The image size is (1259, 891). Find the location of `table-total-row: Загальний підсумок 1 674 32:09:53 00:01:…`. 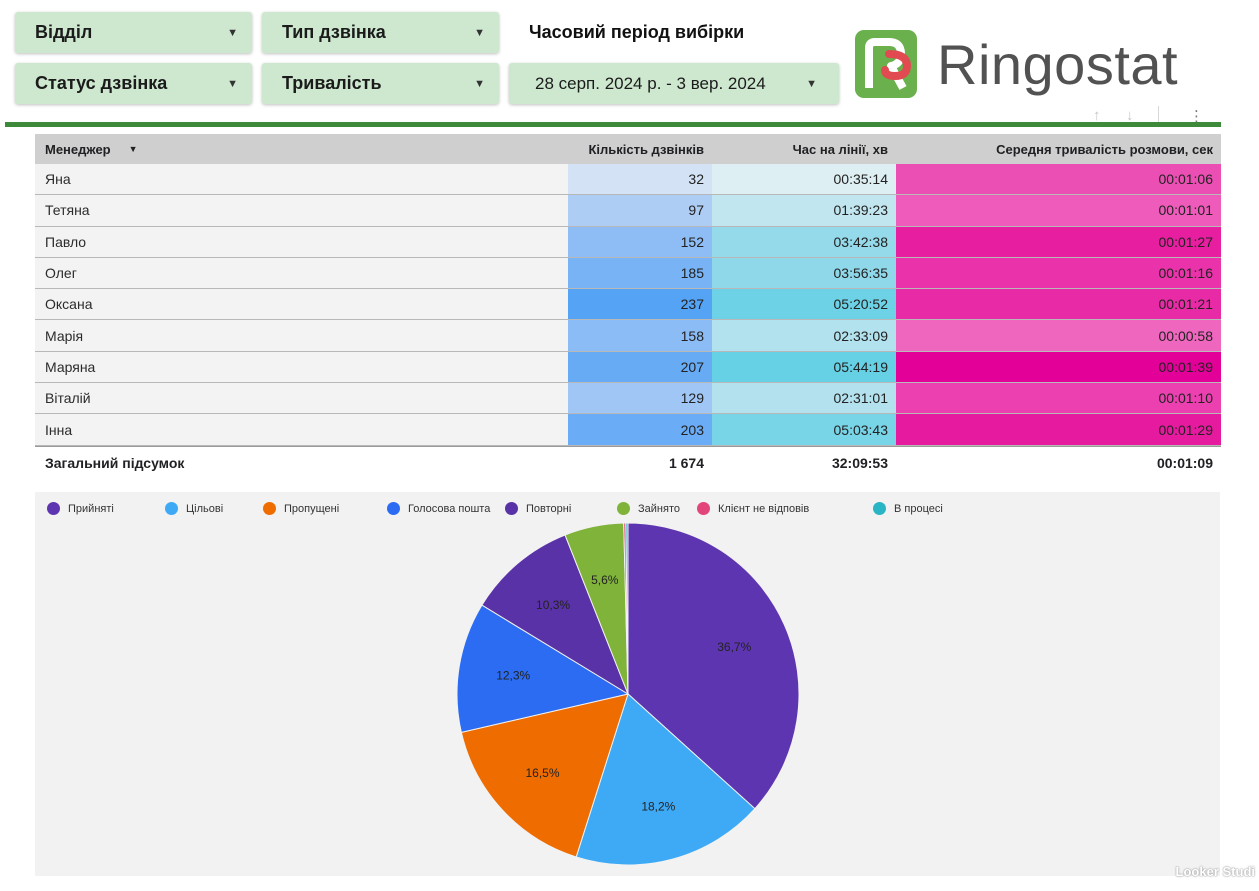

table-total-row: Загальний підсумок 1 674 32:09:53 00:01:… is located at coordinates (628, 462).